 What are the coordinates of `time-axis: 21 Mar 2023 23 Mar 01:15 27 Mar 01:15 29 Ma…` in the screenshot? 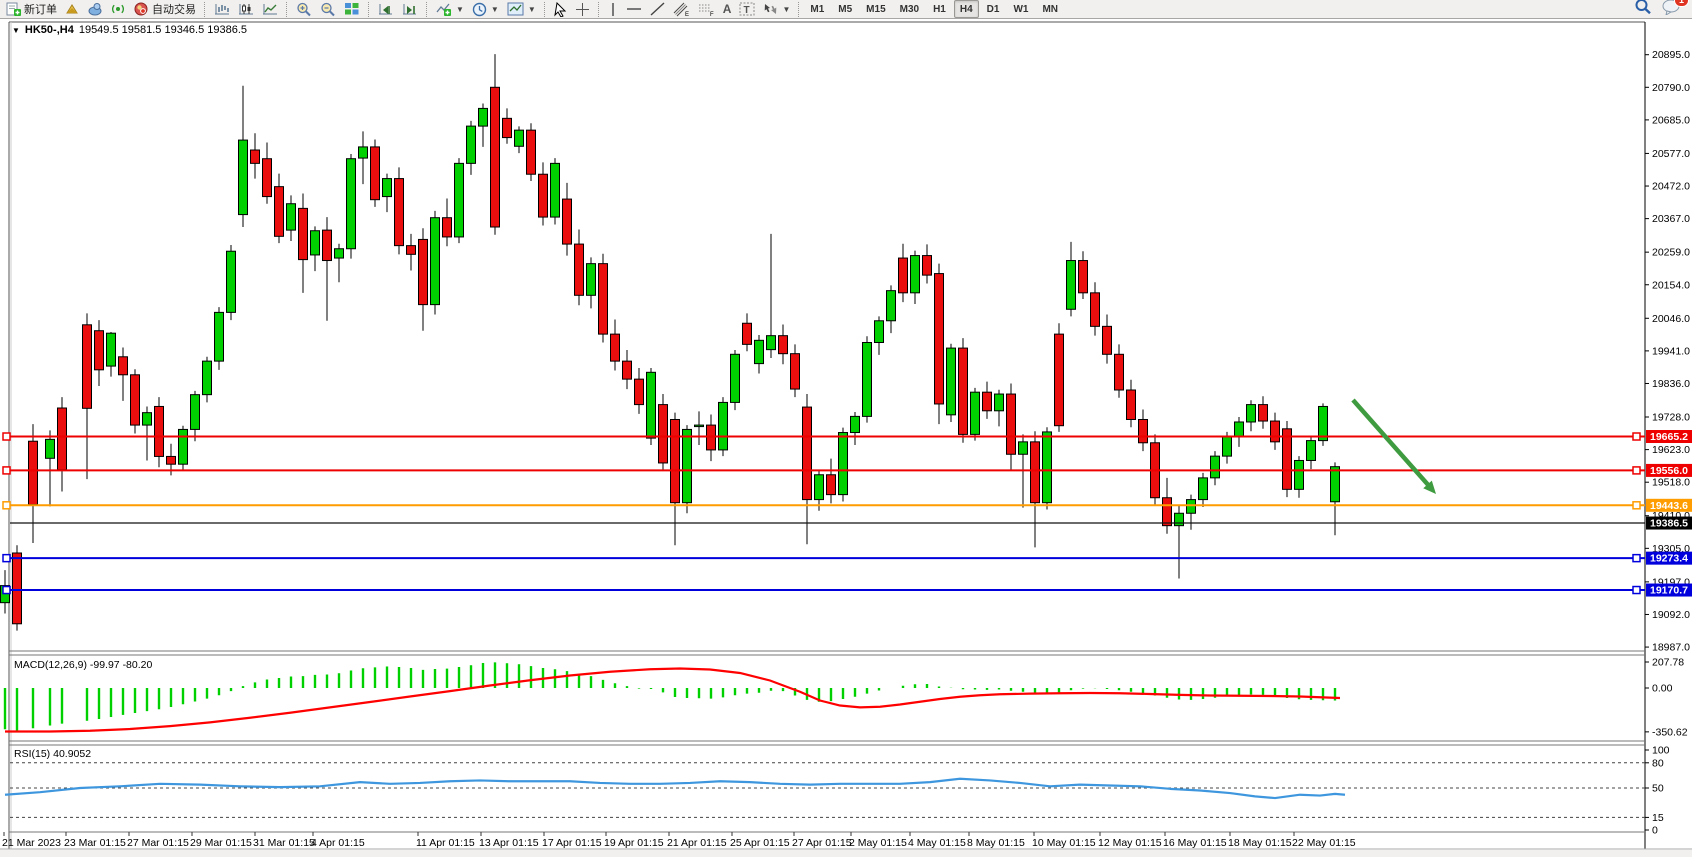 It's located at (679, 840).